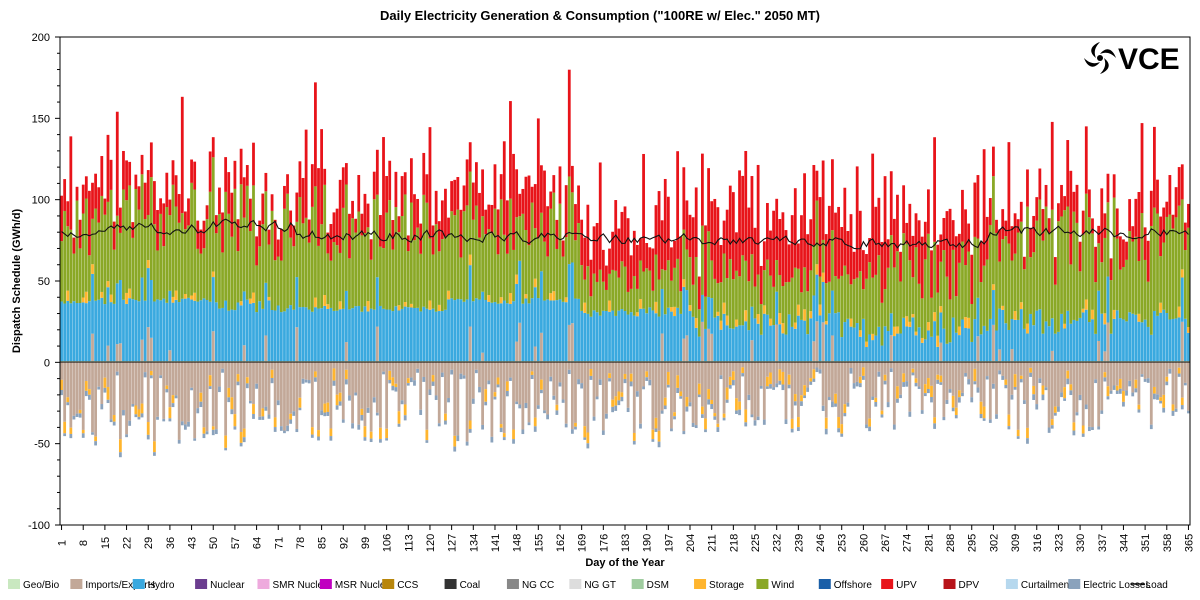 The width and height of the screenshot is (1200, 600). I want to click on x-tick-label: 323, so click(1059, 543).